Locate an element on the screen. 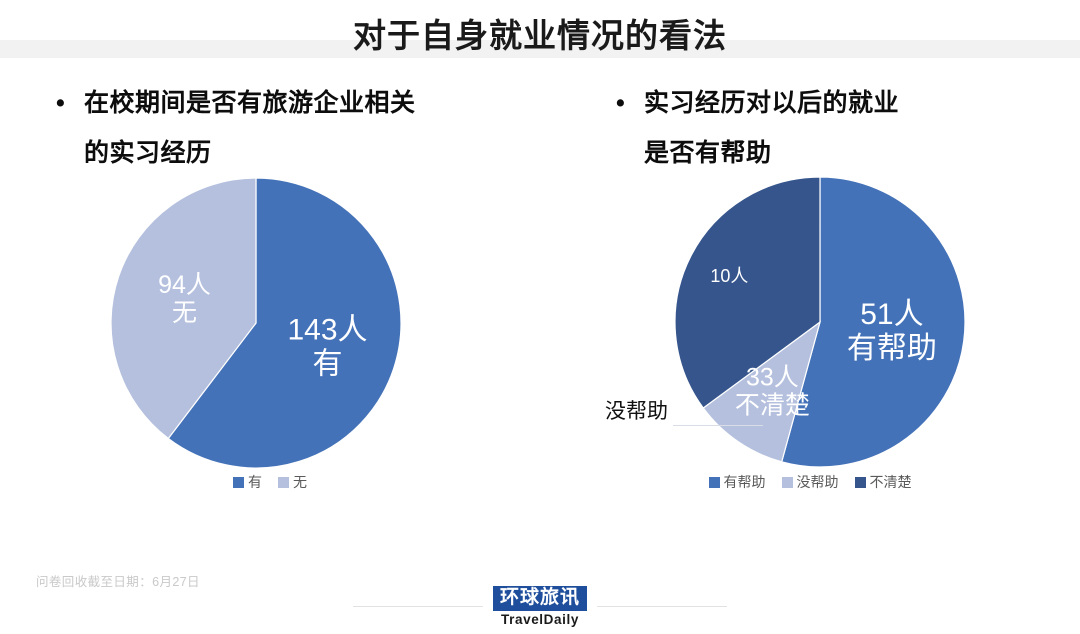 Image resolution: width=1080 pixels, height=634 pixels. right-heading-line-2: 是否有帮助 is located at coordinates (708, 153).